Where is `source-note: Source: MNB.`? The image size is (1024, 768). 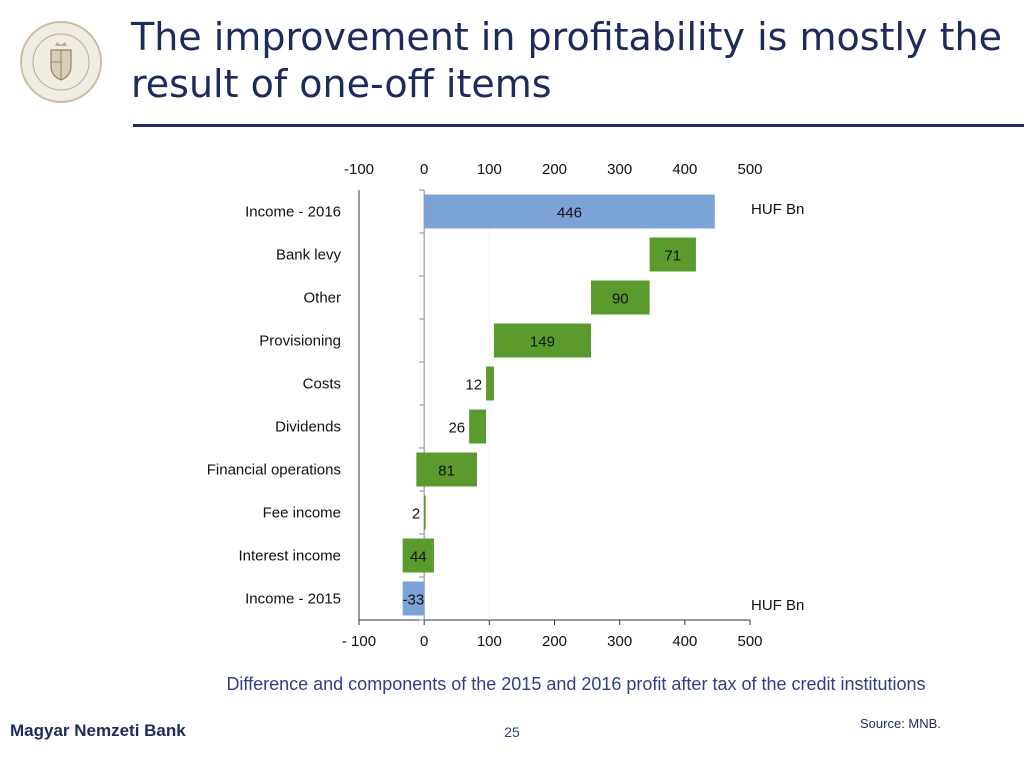
source-note: Source: MNB. is located at coordinates (900, 723).